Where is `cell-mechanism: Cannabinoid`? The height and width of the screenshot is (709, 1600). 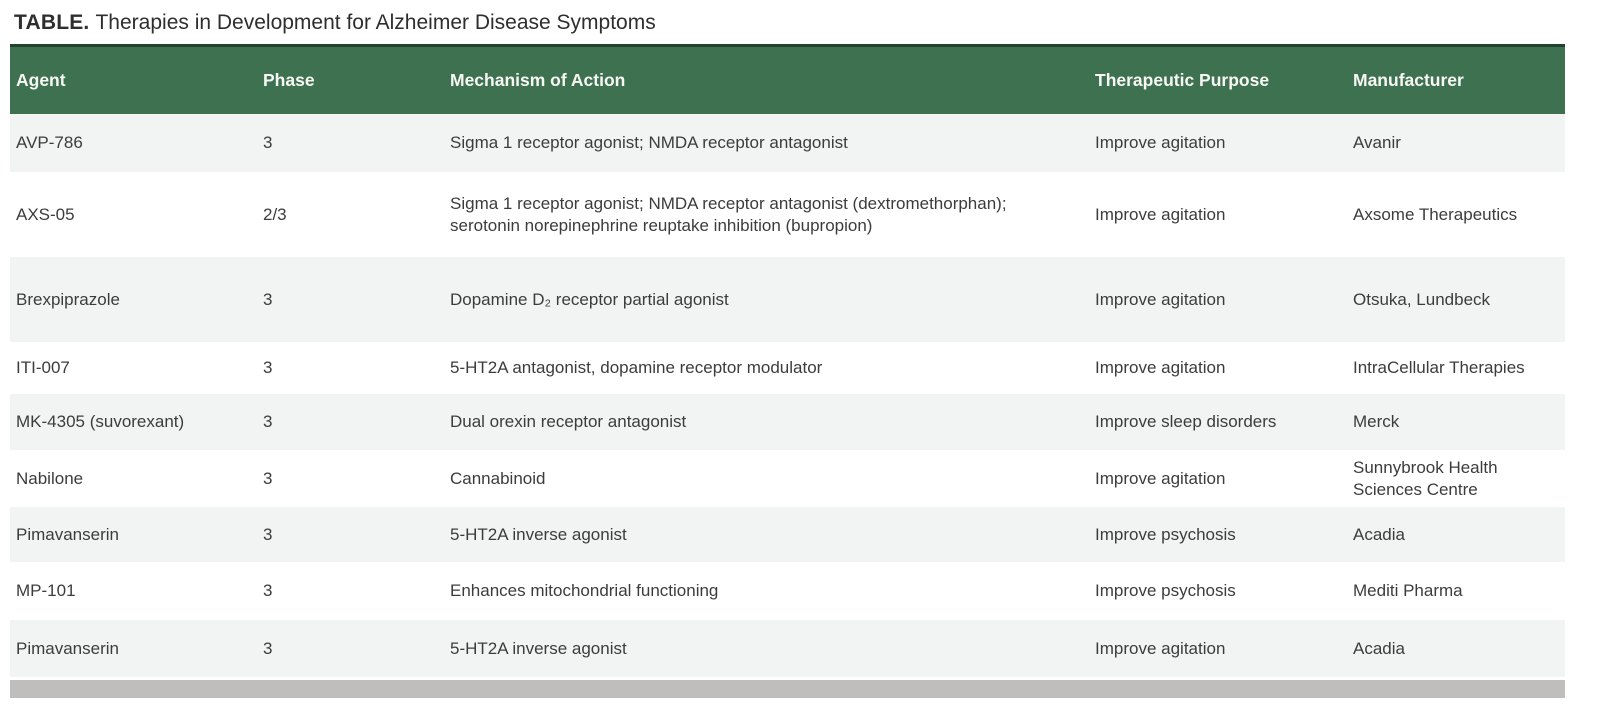 cell-mechanism: Cannabinoid is located at coordinates (498, 478).